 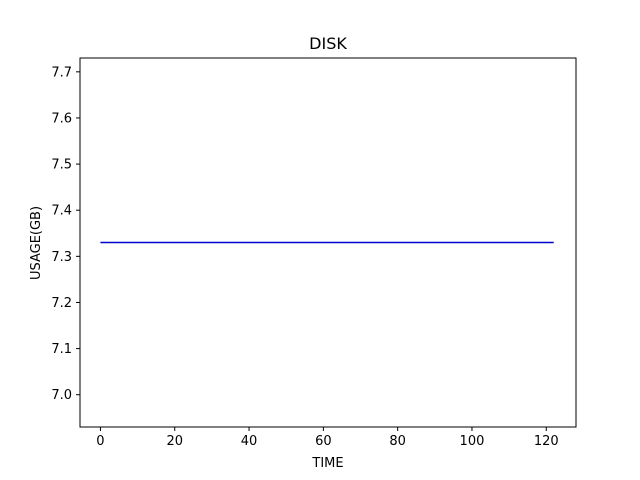 What do you see at coordinates (397, 441) in the screenshot?
I see `x-tick-label: 80` at bounding box center [397, 441].